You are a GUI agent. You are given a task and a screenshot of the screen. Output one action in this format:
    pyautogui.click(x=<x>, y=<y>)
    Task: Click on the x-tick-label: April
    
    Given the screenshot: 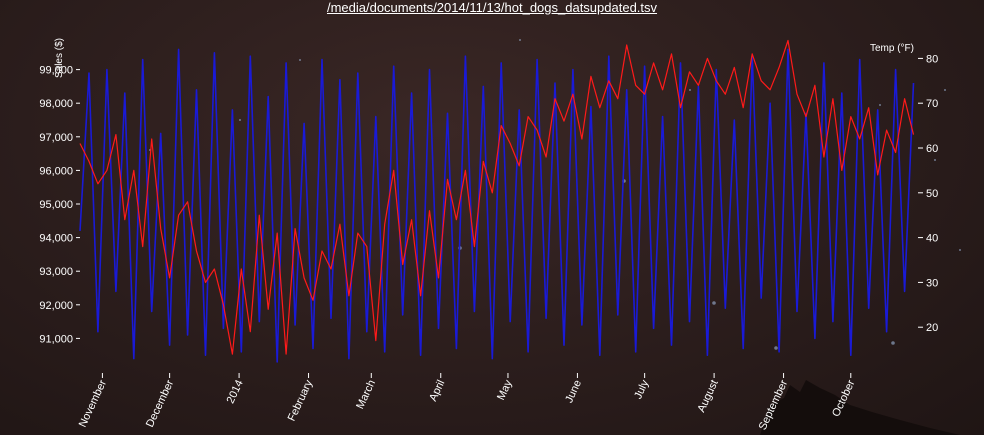 What is the action you would take?
    pyautogui.click(x=437, y=390)
    